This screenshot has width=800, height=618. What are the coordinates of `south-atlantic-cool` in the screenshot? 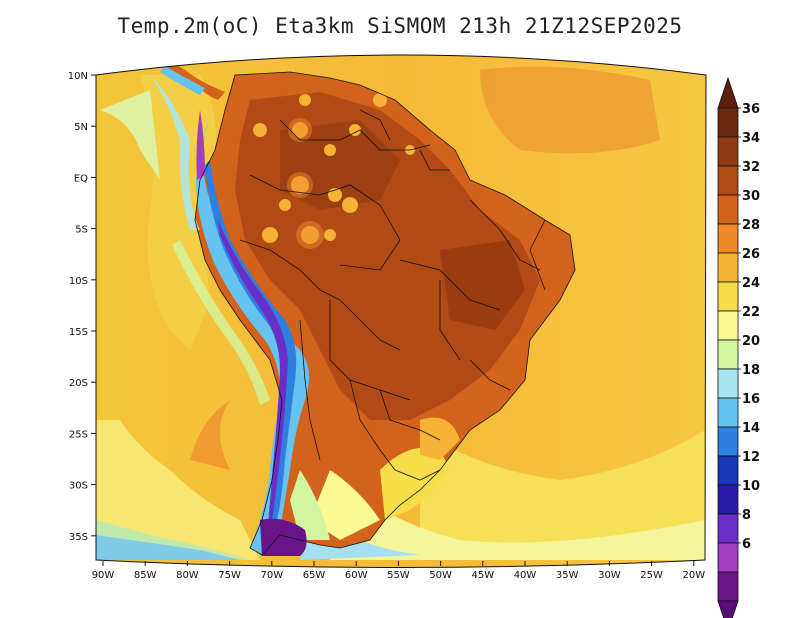 It's located at (562, 495).